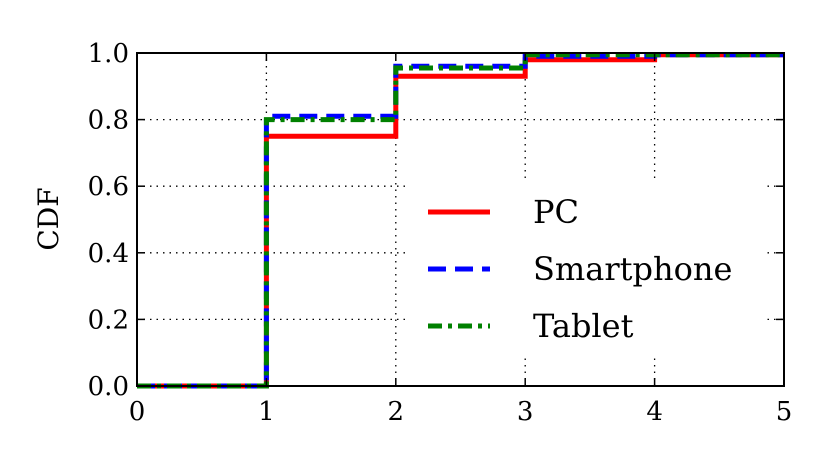 The image size is (830, 467). What do you see at coordinates (48, 218) in the screenshot?
I see `y-axis-label: CDF` at bounding box center [48, 218].